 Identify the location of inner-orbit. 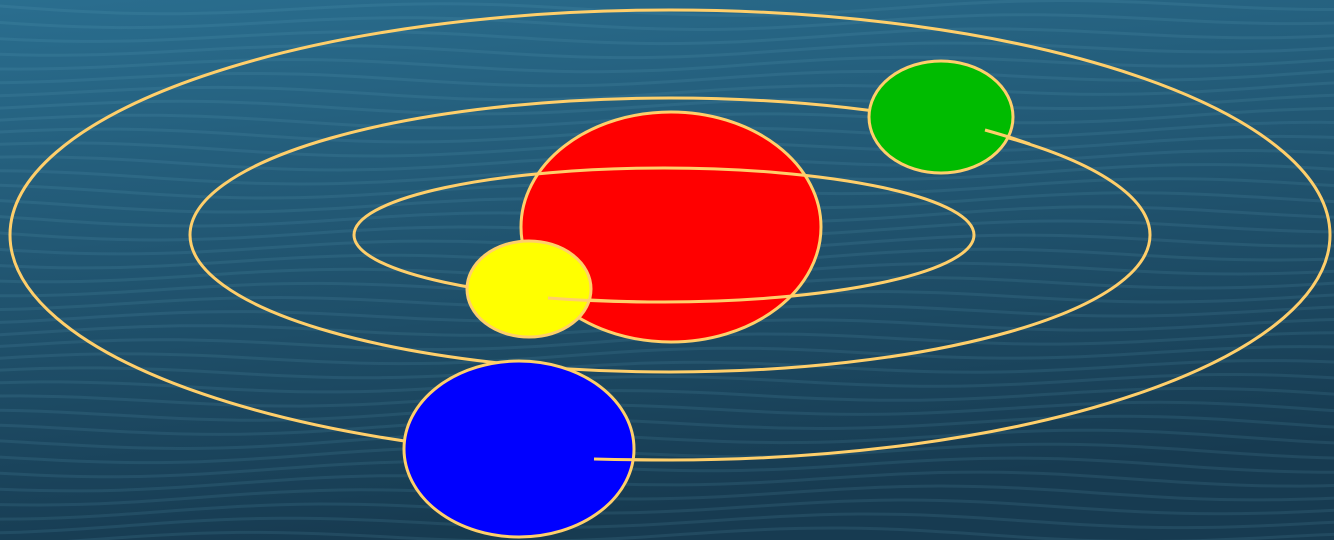
(664, 235).